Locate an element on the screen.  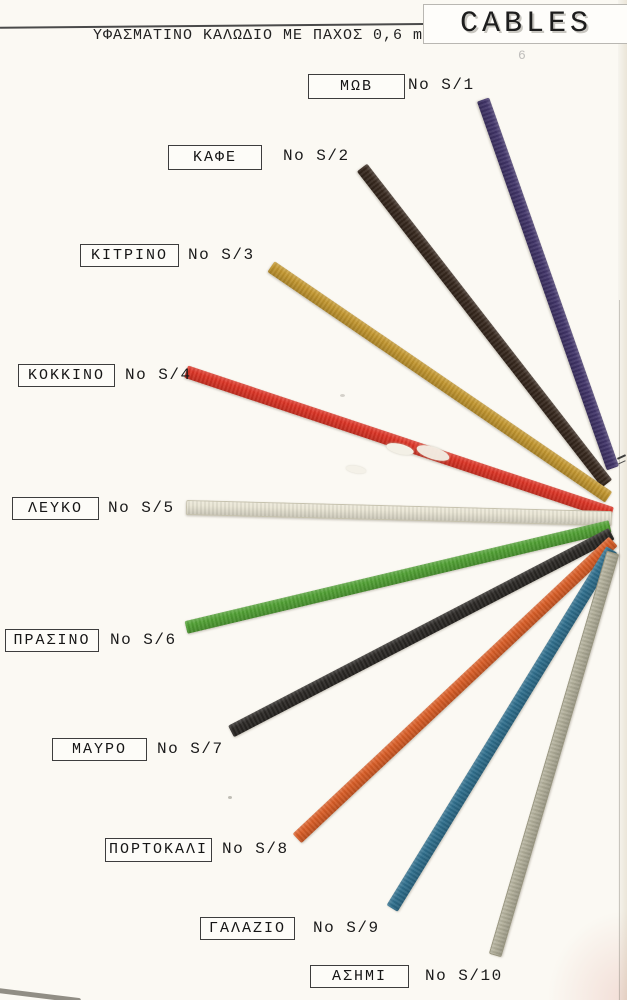
code-label-mov: No S/1 is located at coordinates (441, 85).